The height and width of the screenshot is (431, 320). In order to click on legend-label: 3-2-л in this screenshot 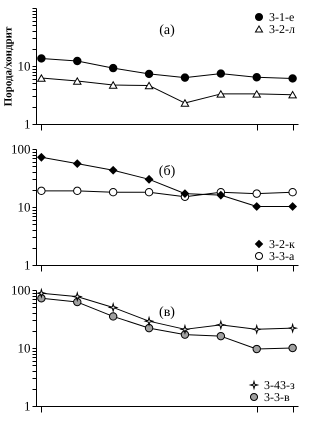, I will do `click(282, 29)`.